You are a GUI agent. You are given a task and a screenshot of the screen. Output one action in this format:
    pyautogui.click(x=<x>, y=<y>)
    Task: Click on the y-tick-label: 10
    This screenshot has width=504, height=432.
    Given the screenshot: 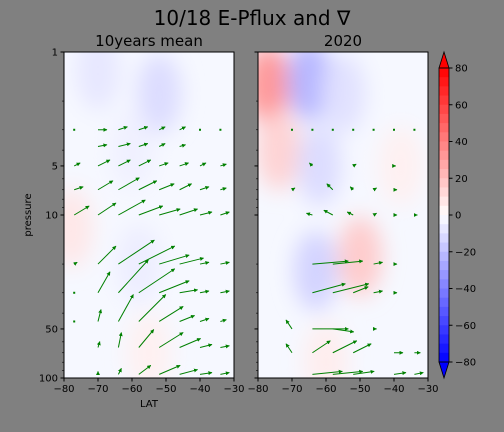 What is the action you would take?
    pyautogui.click(x=51, y=216)
    